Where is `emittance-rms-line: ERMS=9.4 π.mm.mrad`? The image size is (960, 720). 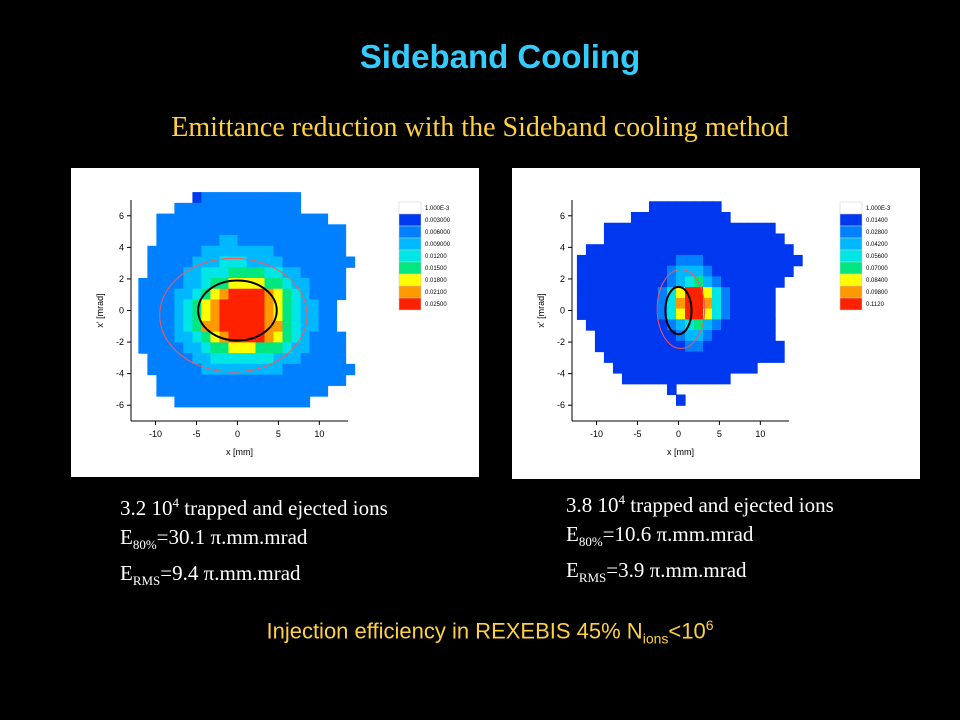
emittance-rms-line: ERMS=9.4 π.mm.mrad is located at coordinates (210, 575).